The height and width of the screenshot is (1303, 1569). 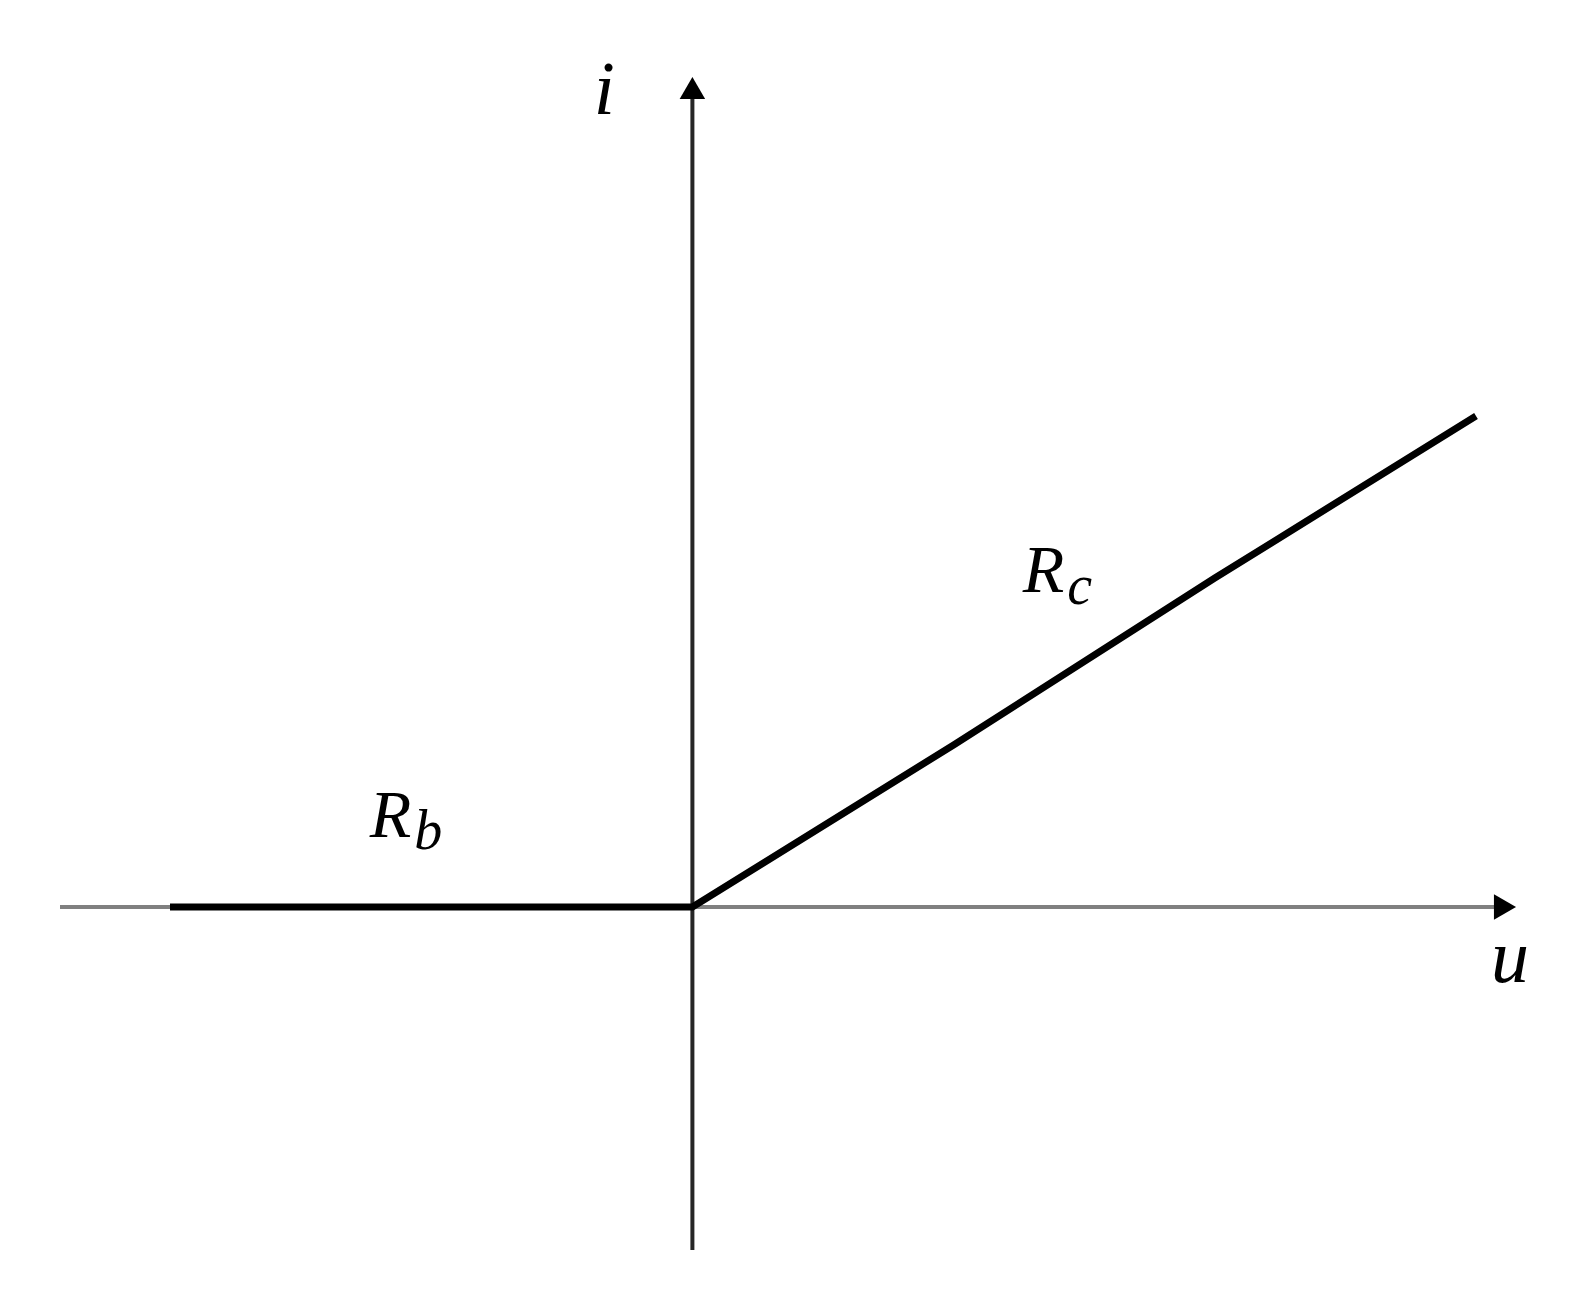 I want to click on x-axis-title: u, so click(x=1510, y=956).